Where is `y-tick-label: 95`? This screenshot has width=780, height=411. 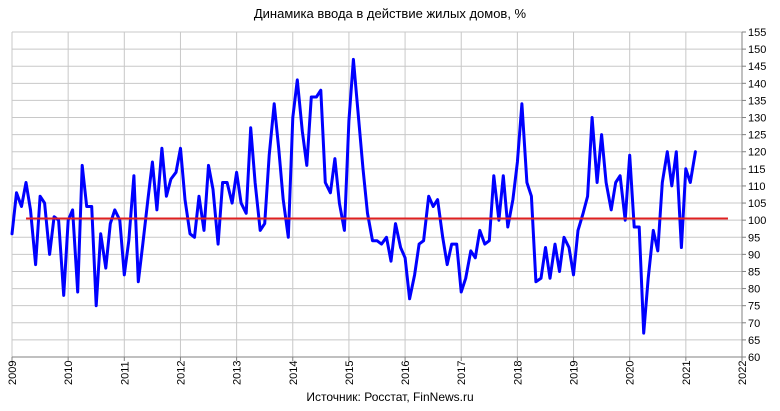 y-tick-label: 95 is located at coordinates (754, 238).